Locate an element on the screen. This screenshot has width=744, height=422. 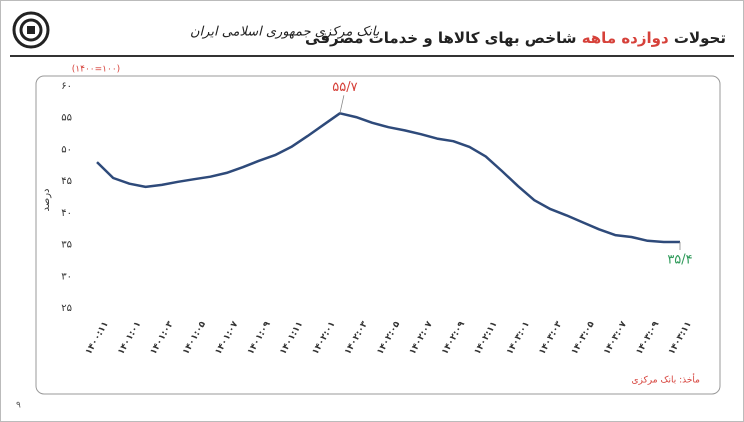
source: مأخذ: بانک مرکزی is located at coordinates (666, 379).